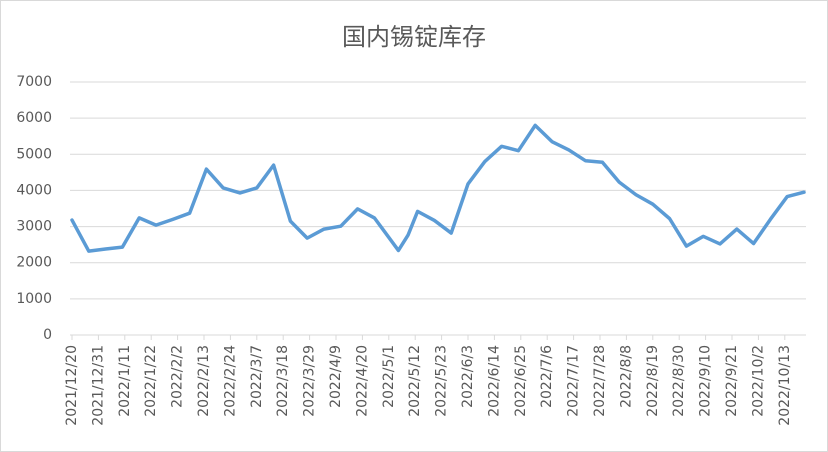 The height and width of the screenshot is (452, 828). Describe the element at coordinates (34, 190) in the screenshot. I see `y-tick-label: 4000` at that location.